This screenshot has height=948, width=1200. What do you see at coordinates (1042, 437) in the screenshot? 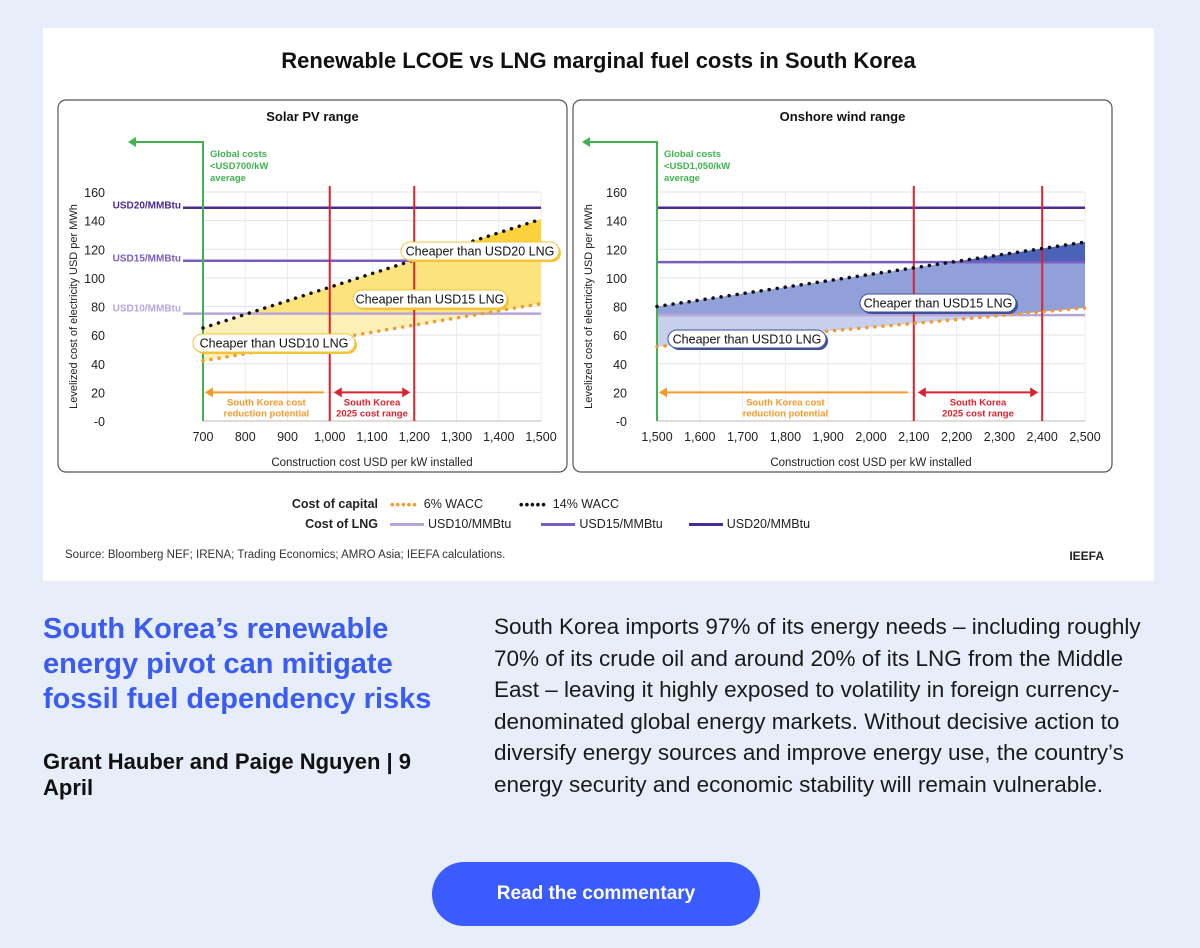
I see `x-tick-label: 2,400` at bounding box center [1042, 437].